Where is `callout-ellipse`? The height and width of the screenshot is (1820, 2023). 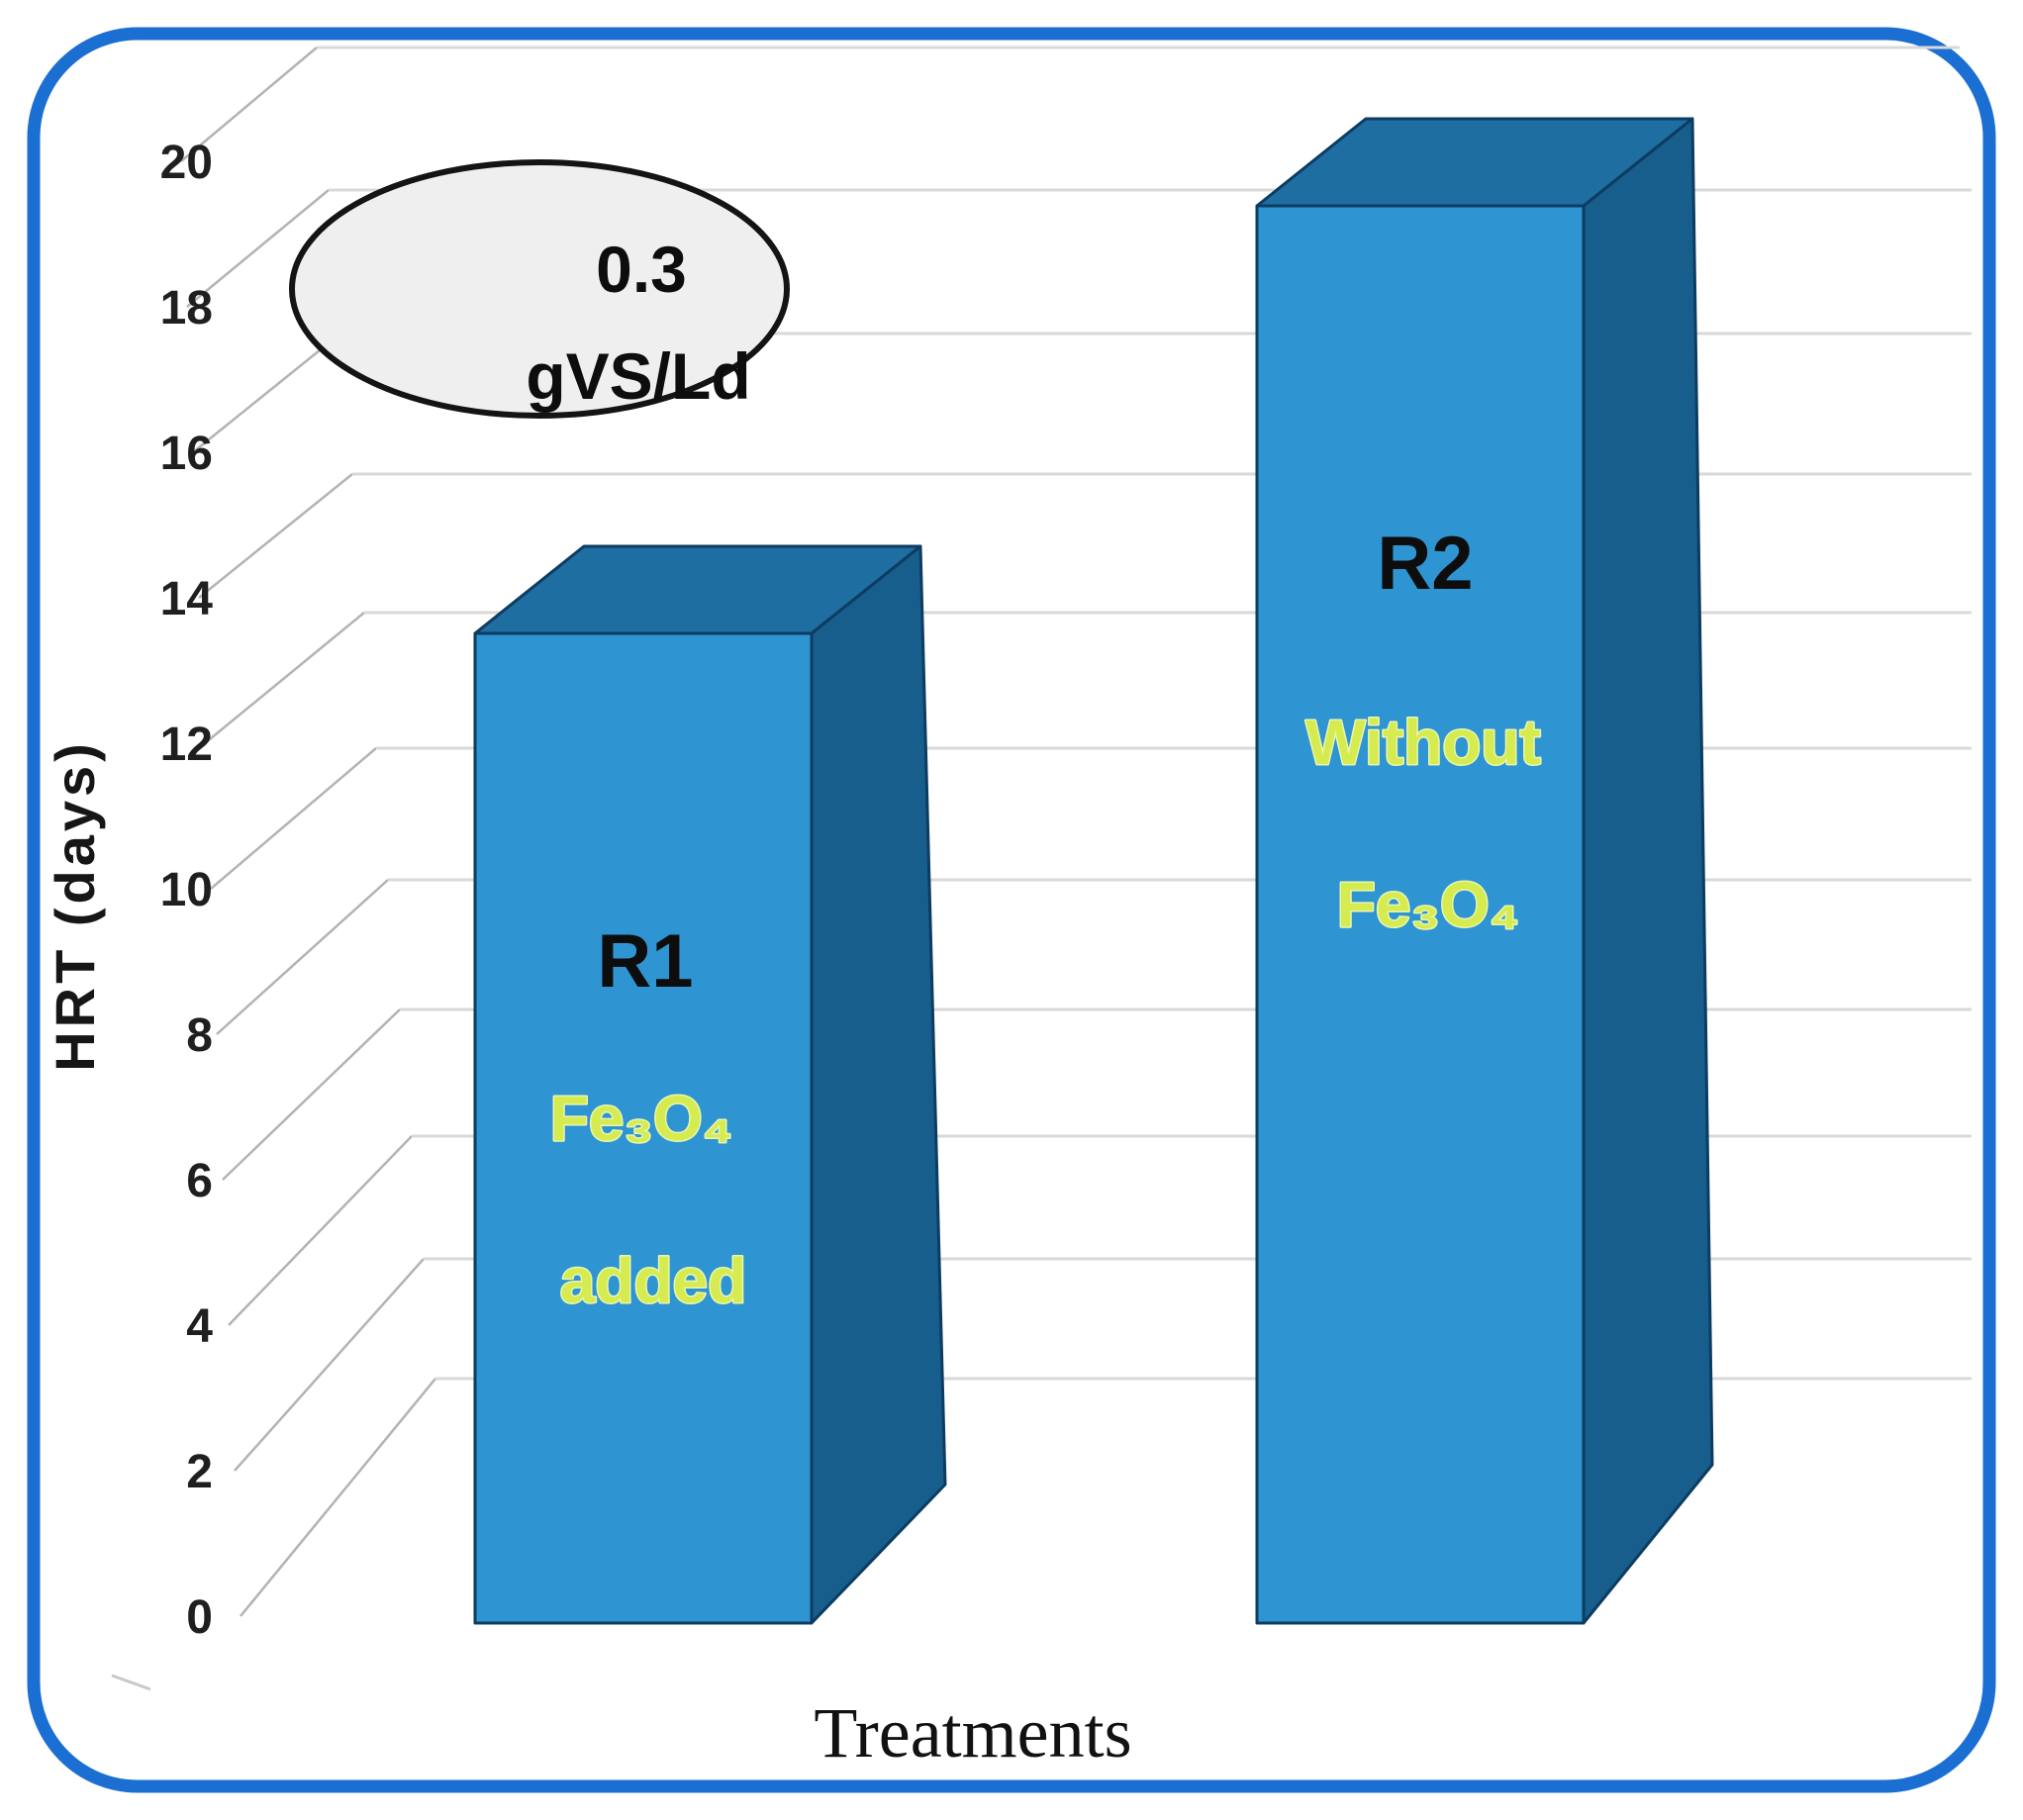
callout-ellipse is located at coordinates (539, 289).